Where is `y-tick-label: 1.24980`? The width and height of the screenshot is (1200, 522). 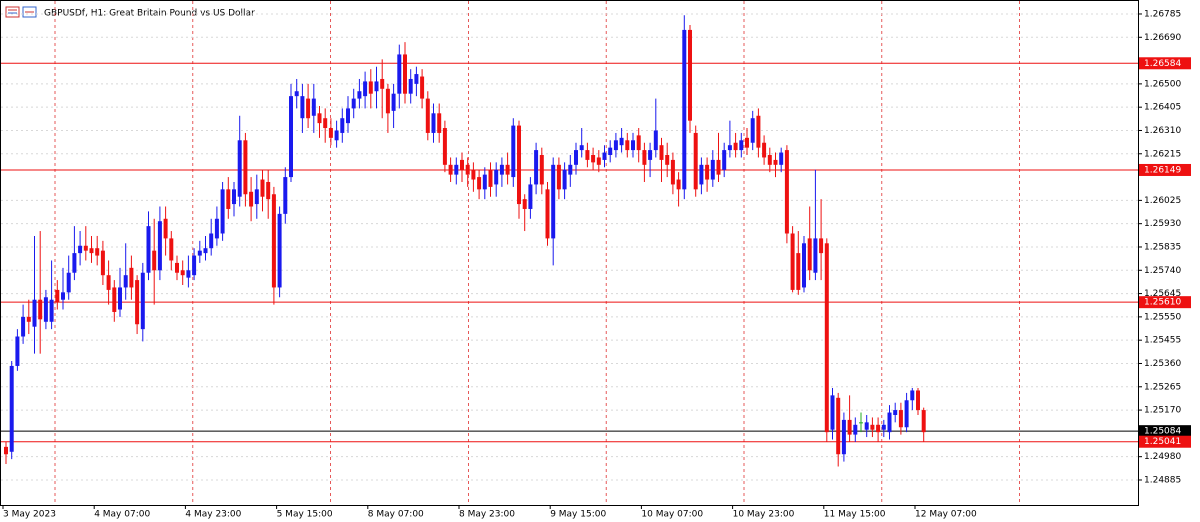 y-tick-label: 1.24980 is located at coordinates (1162, 457).